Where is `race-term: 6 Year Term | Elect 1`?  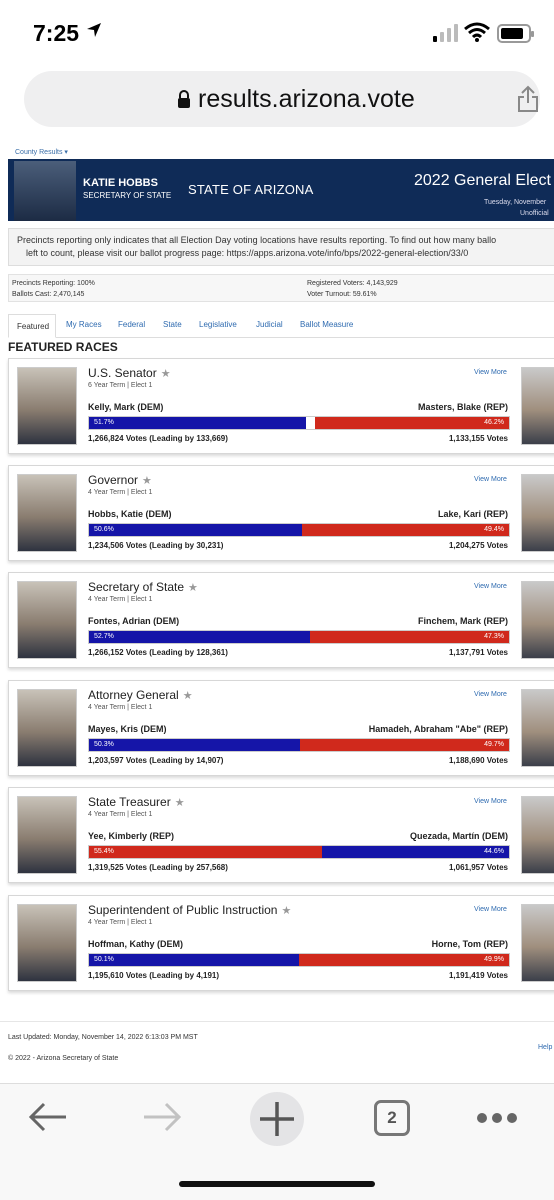 race-term: 6 Year Term | Elect 1 is located at coordinates (120, 385).